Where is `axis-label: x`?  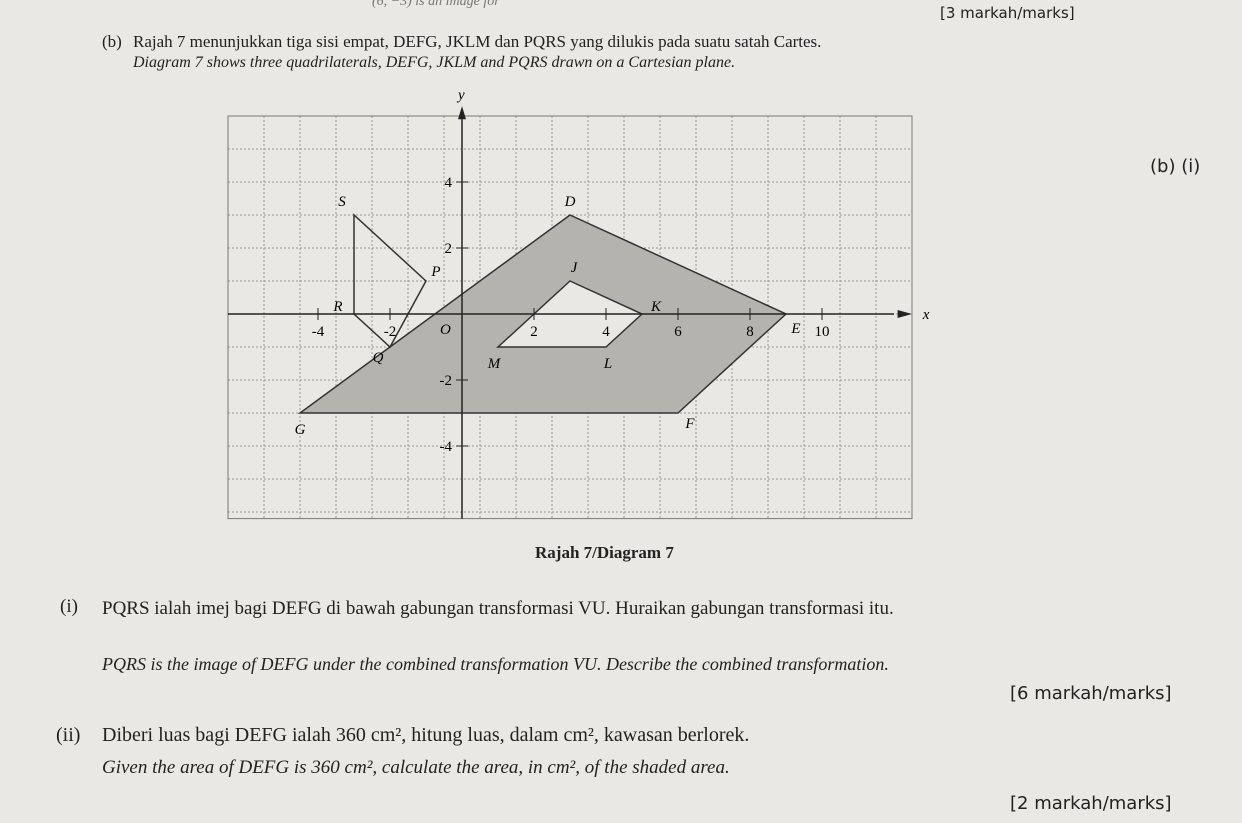 axis-label: x is located at coordinates (926, 315).